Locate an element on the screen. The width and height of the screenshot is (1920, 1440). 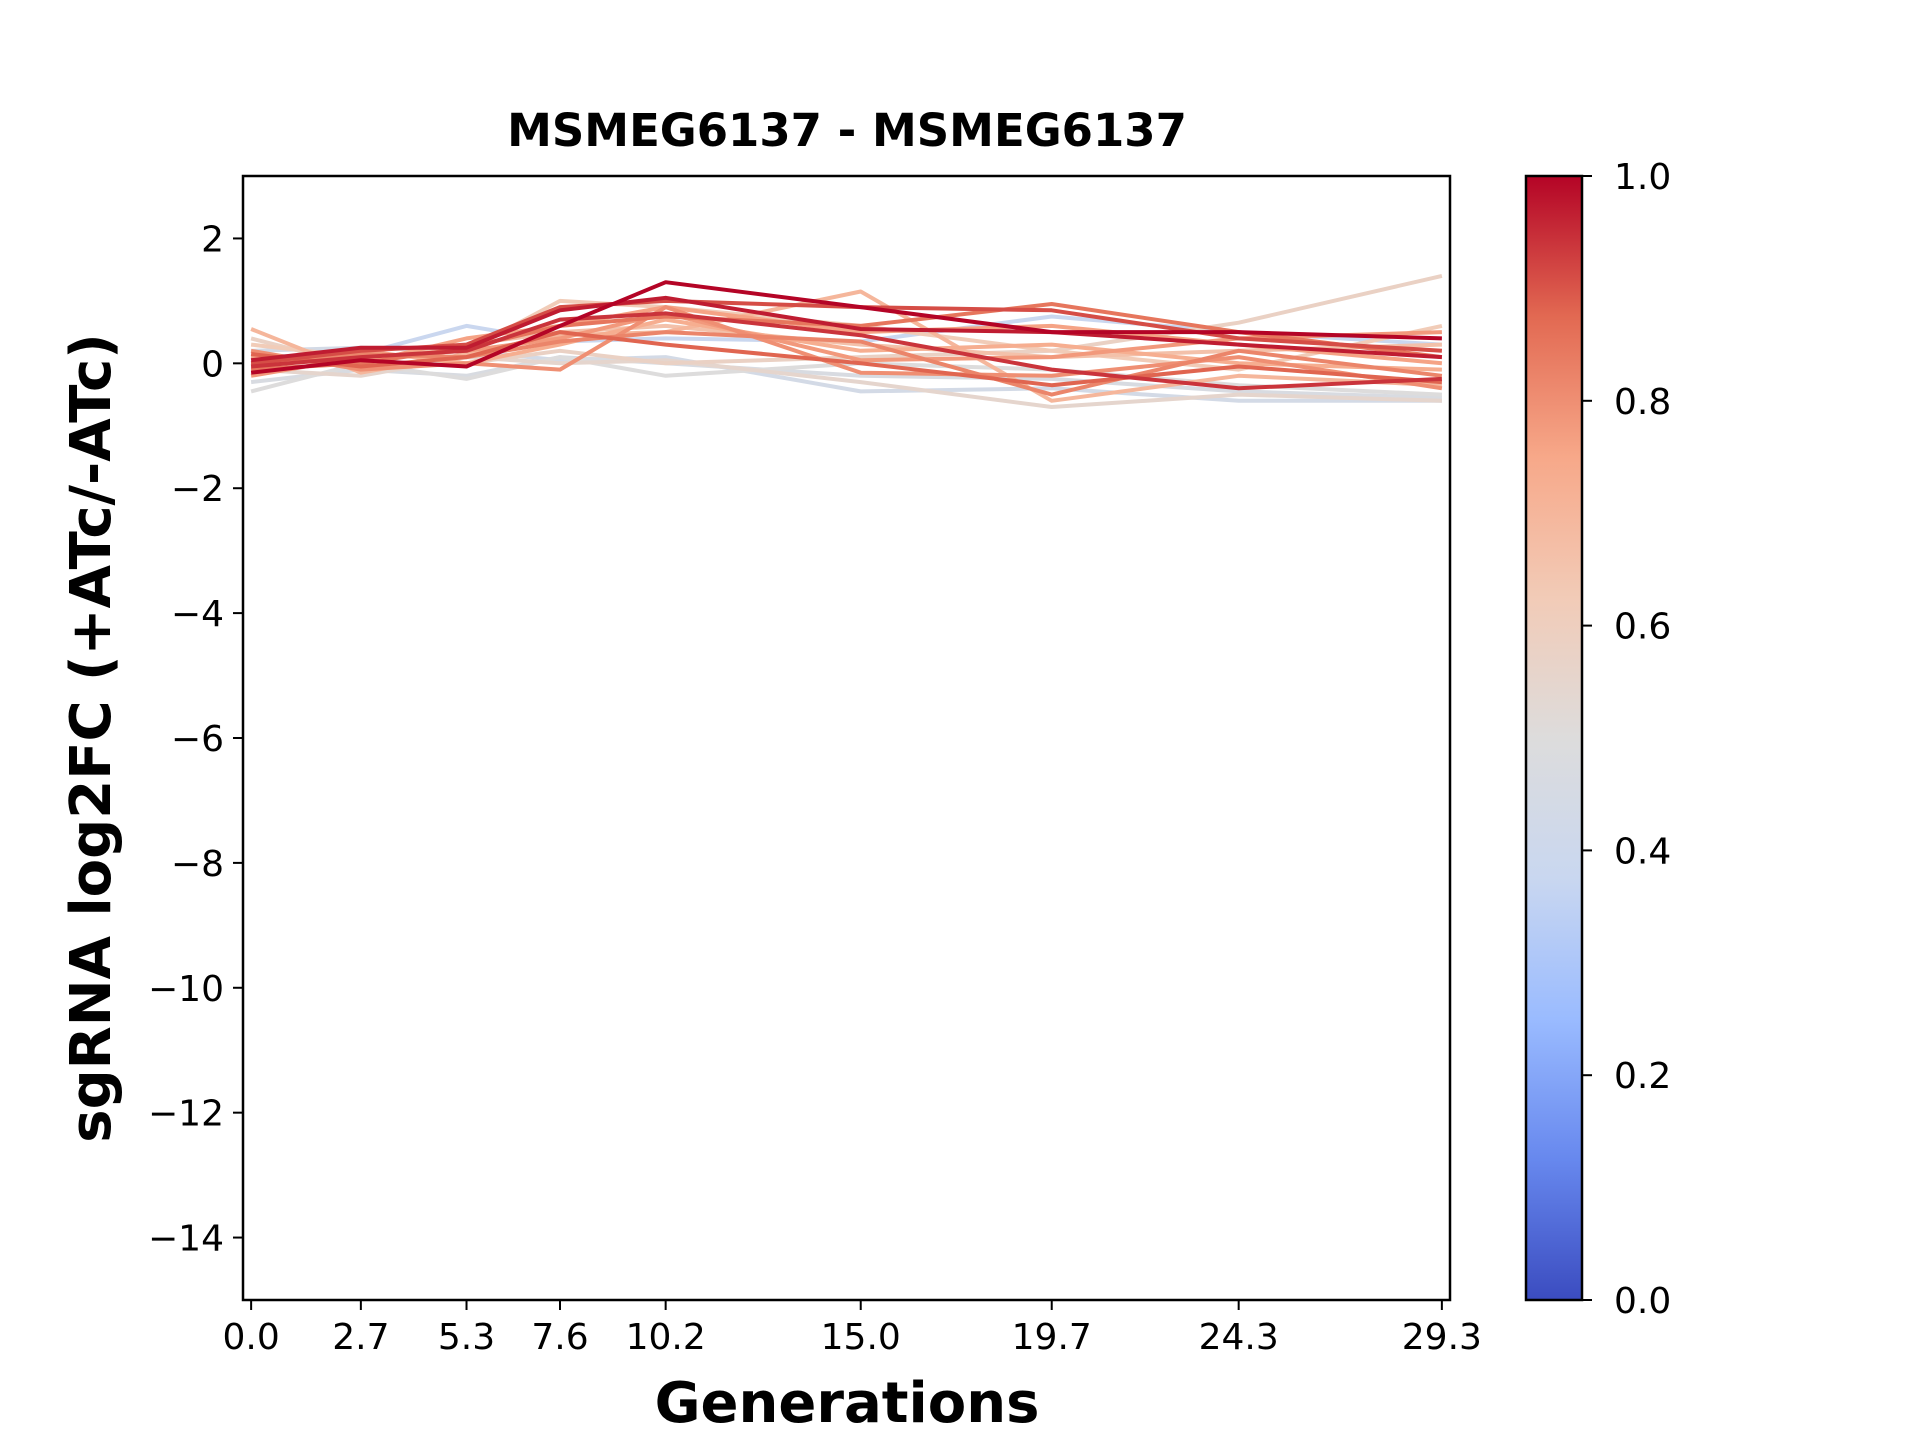
y-axis: 2 0 −2 −4 −6 −8 −10 −12 −14 is located at coordinates (195, 739).